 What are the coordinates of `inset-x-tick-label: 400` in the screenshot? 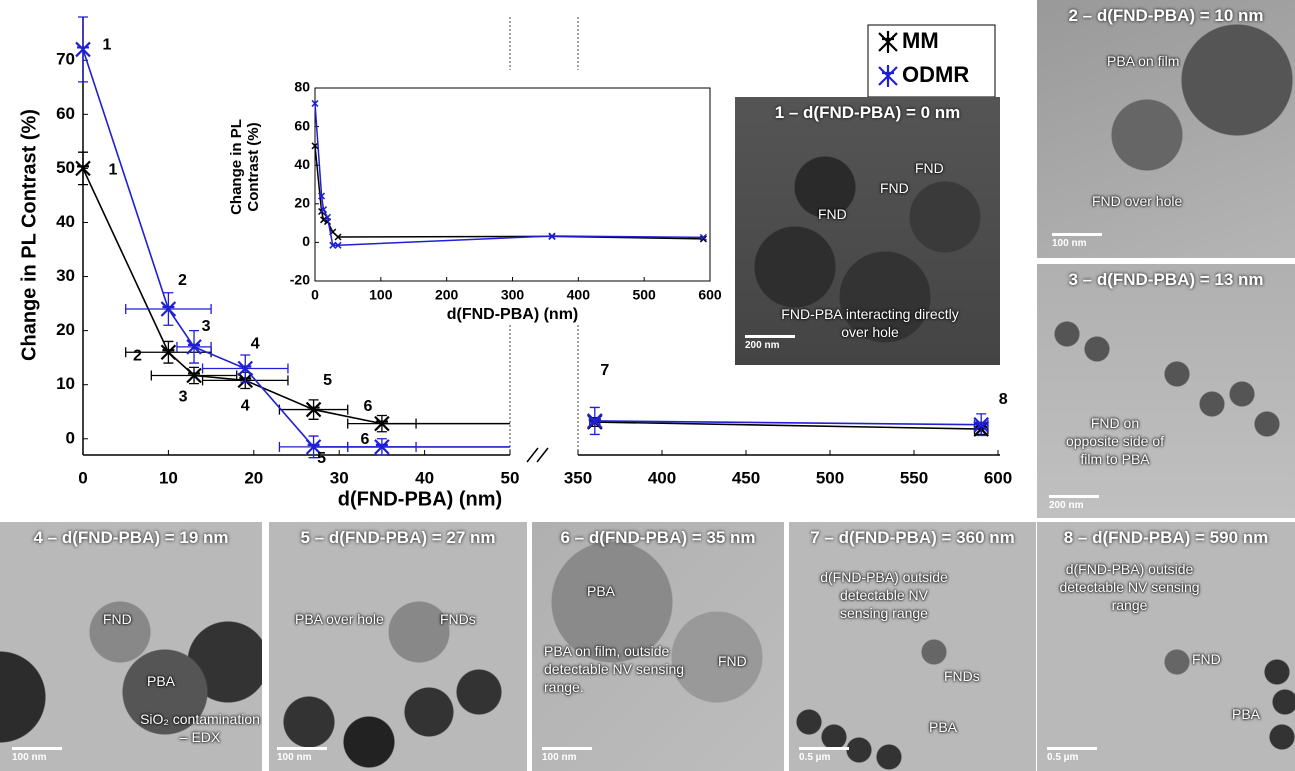 It's located at (579, 295).